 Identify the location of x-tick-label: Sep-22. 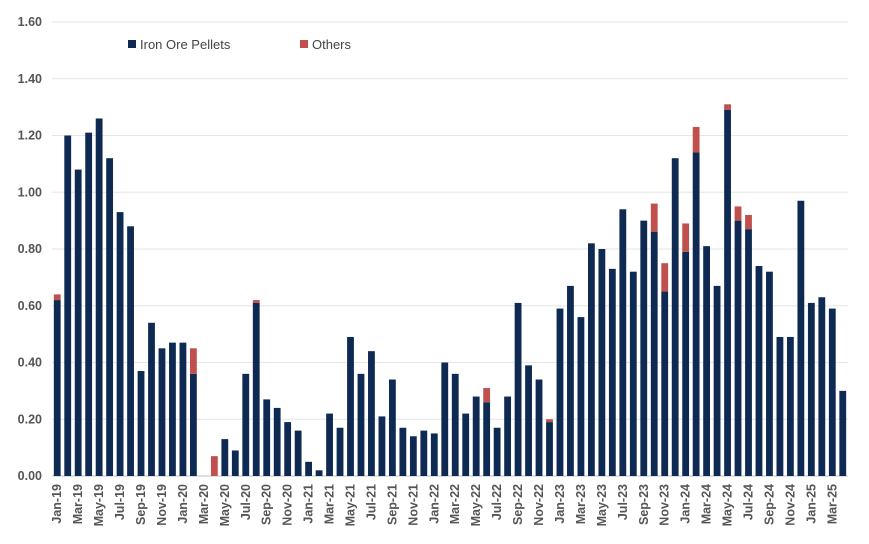
(518, 504).